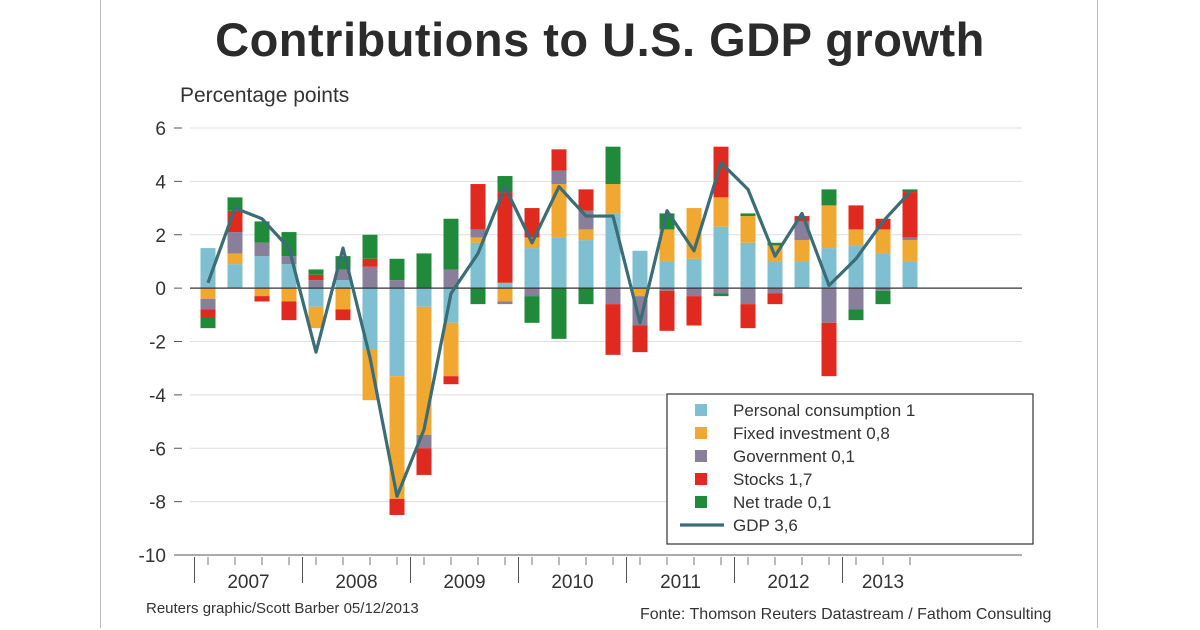 Image resolution: width=1200 pixels, height=630 pixels. Describe the element at coordinates (160, 129) in the screenshot. I see `y-tick-label: 6` at that location.